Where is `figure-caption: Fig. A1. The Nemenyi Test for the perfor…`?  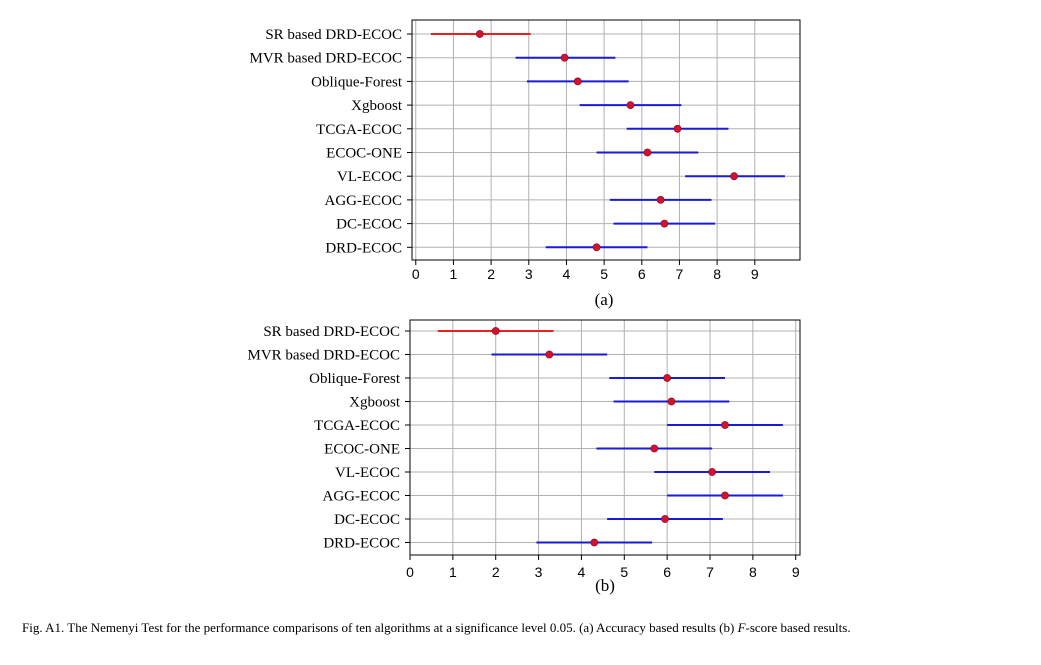 figure-caption: Fig. A1. The Nemenyi Test for the perfor… is located at coordinates (524, 628).